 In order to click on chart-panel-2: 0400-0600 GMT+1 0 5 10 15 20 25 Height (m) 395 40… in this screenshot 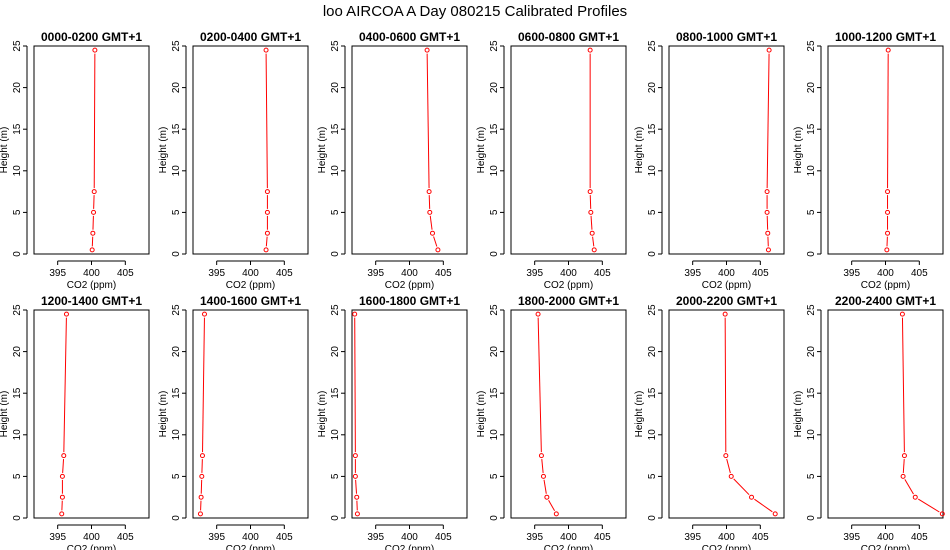, I will do `click(392, 160)`.